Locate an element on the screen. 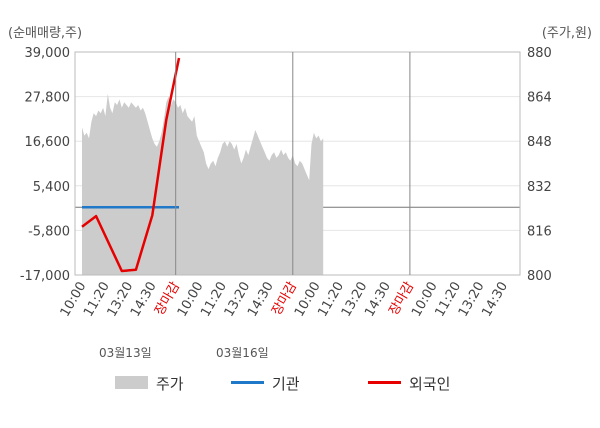 This screenshot has width=600, height=428. right-tick-label: 848 is located at coordinates (539, 142).